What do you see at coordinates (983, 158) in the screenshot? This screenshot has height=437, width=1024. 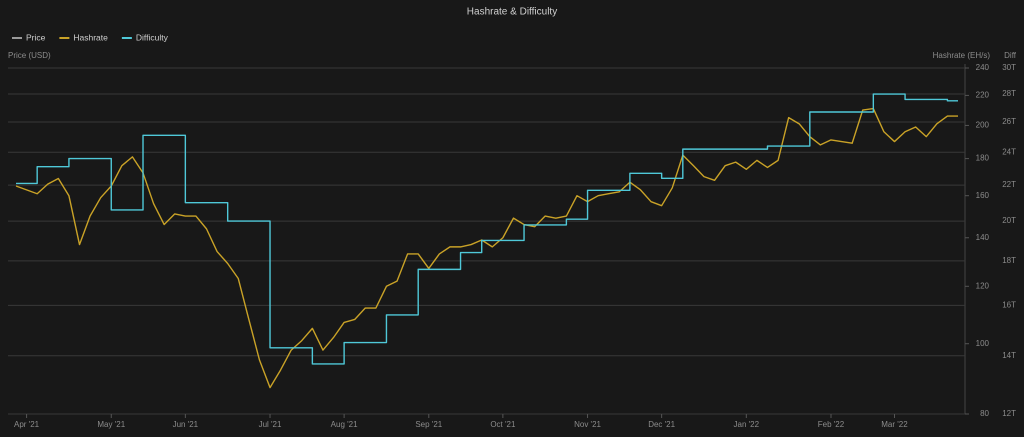 I see `y-tick-label: 180` at bounding box center [983, 158].